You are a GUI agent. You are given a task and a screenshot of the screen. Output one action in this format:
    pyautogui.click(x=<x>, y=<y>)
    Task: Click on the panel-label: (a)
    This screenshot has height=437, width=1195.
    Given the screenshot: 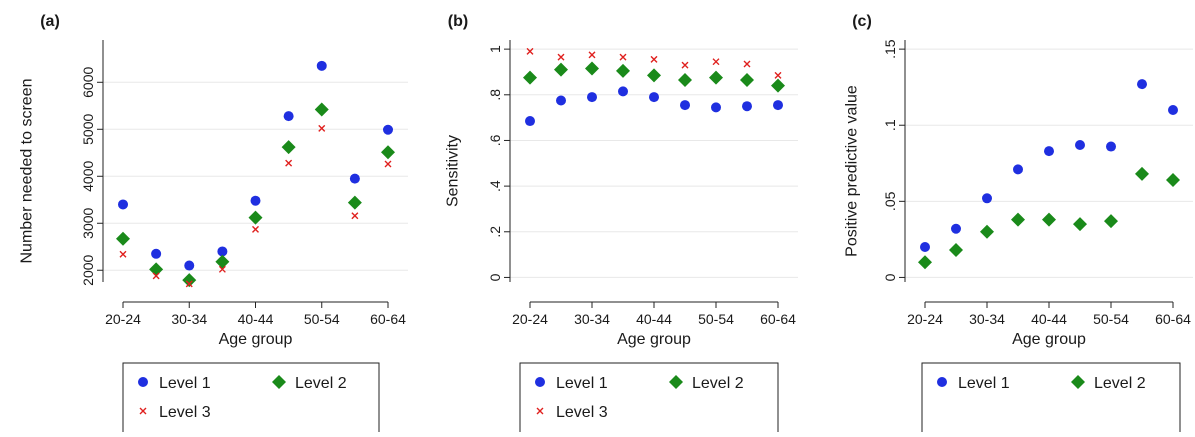 What is the action you would take?
    pyautogui.click(x=50, y=21)
    